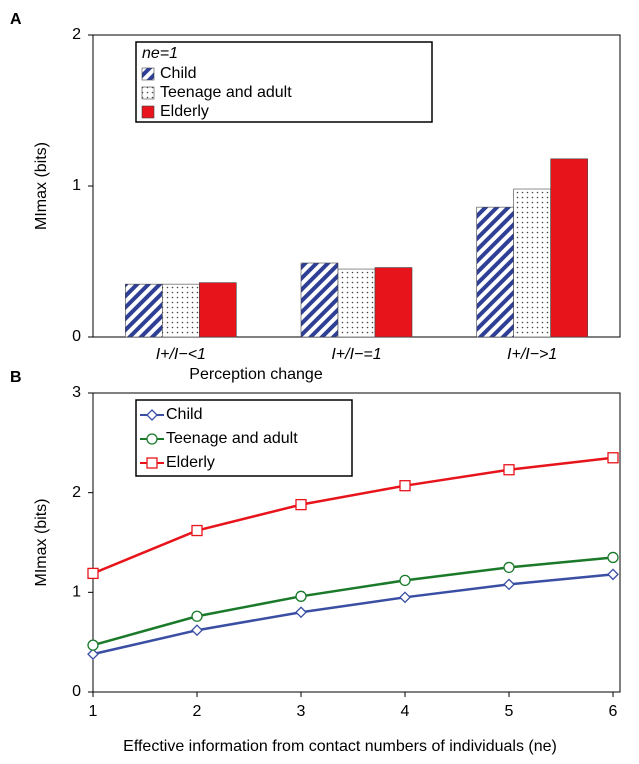 The width and height of the screenshot is (639, 764). I want to click on legend-title: ne=1, so click(160, 53).